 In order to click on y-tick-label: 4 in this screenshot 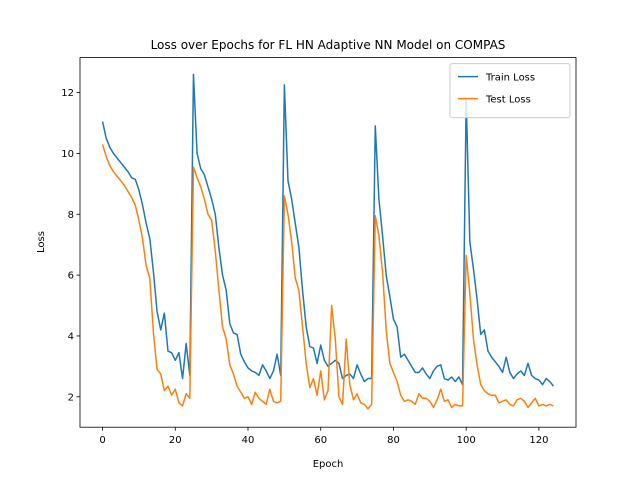, I will do `click(71, 336)`.